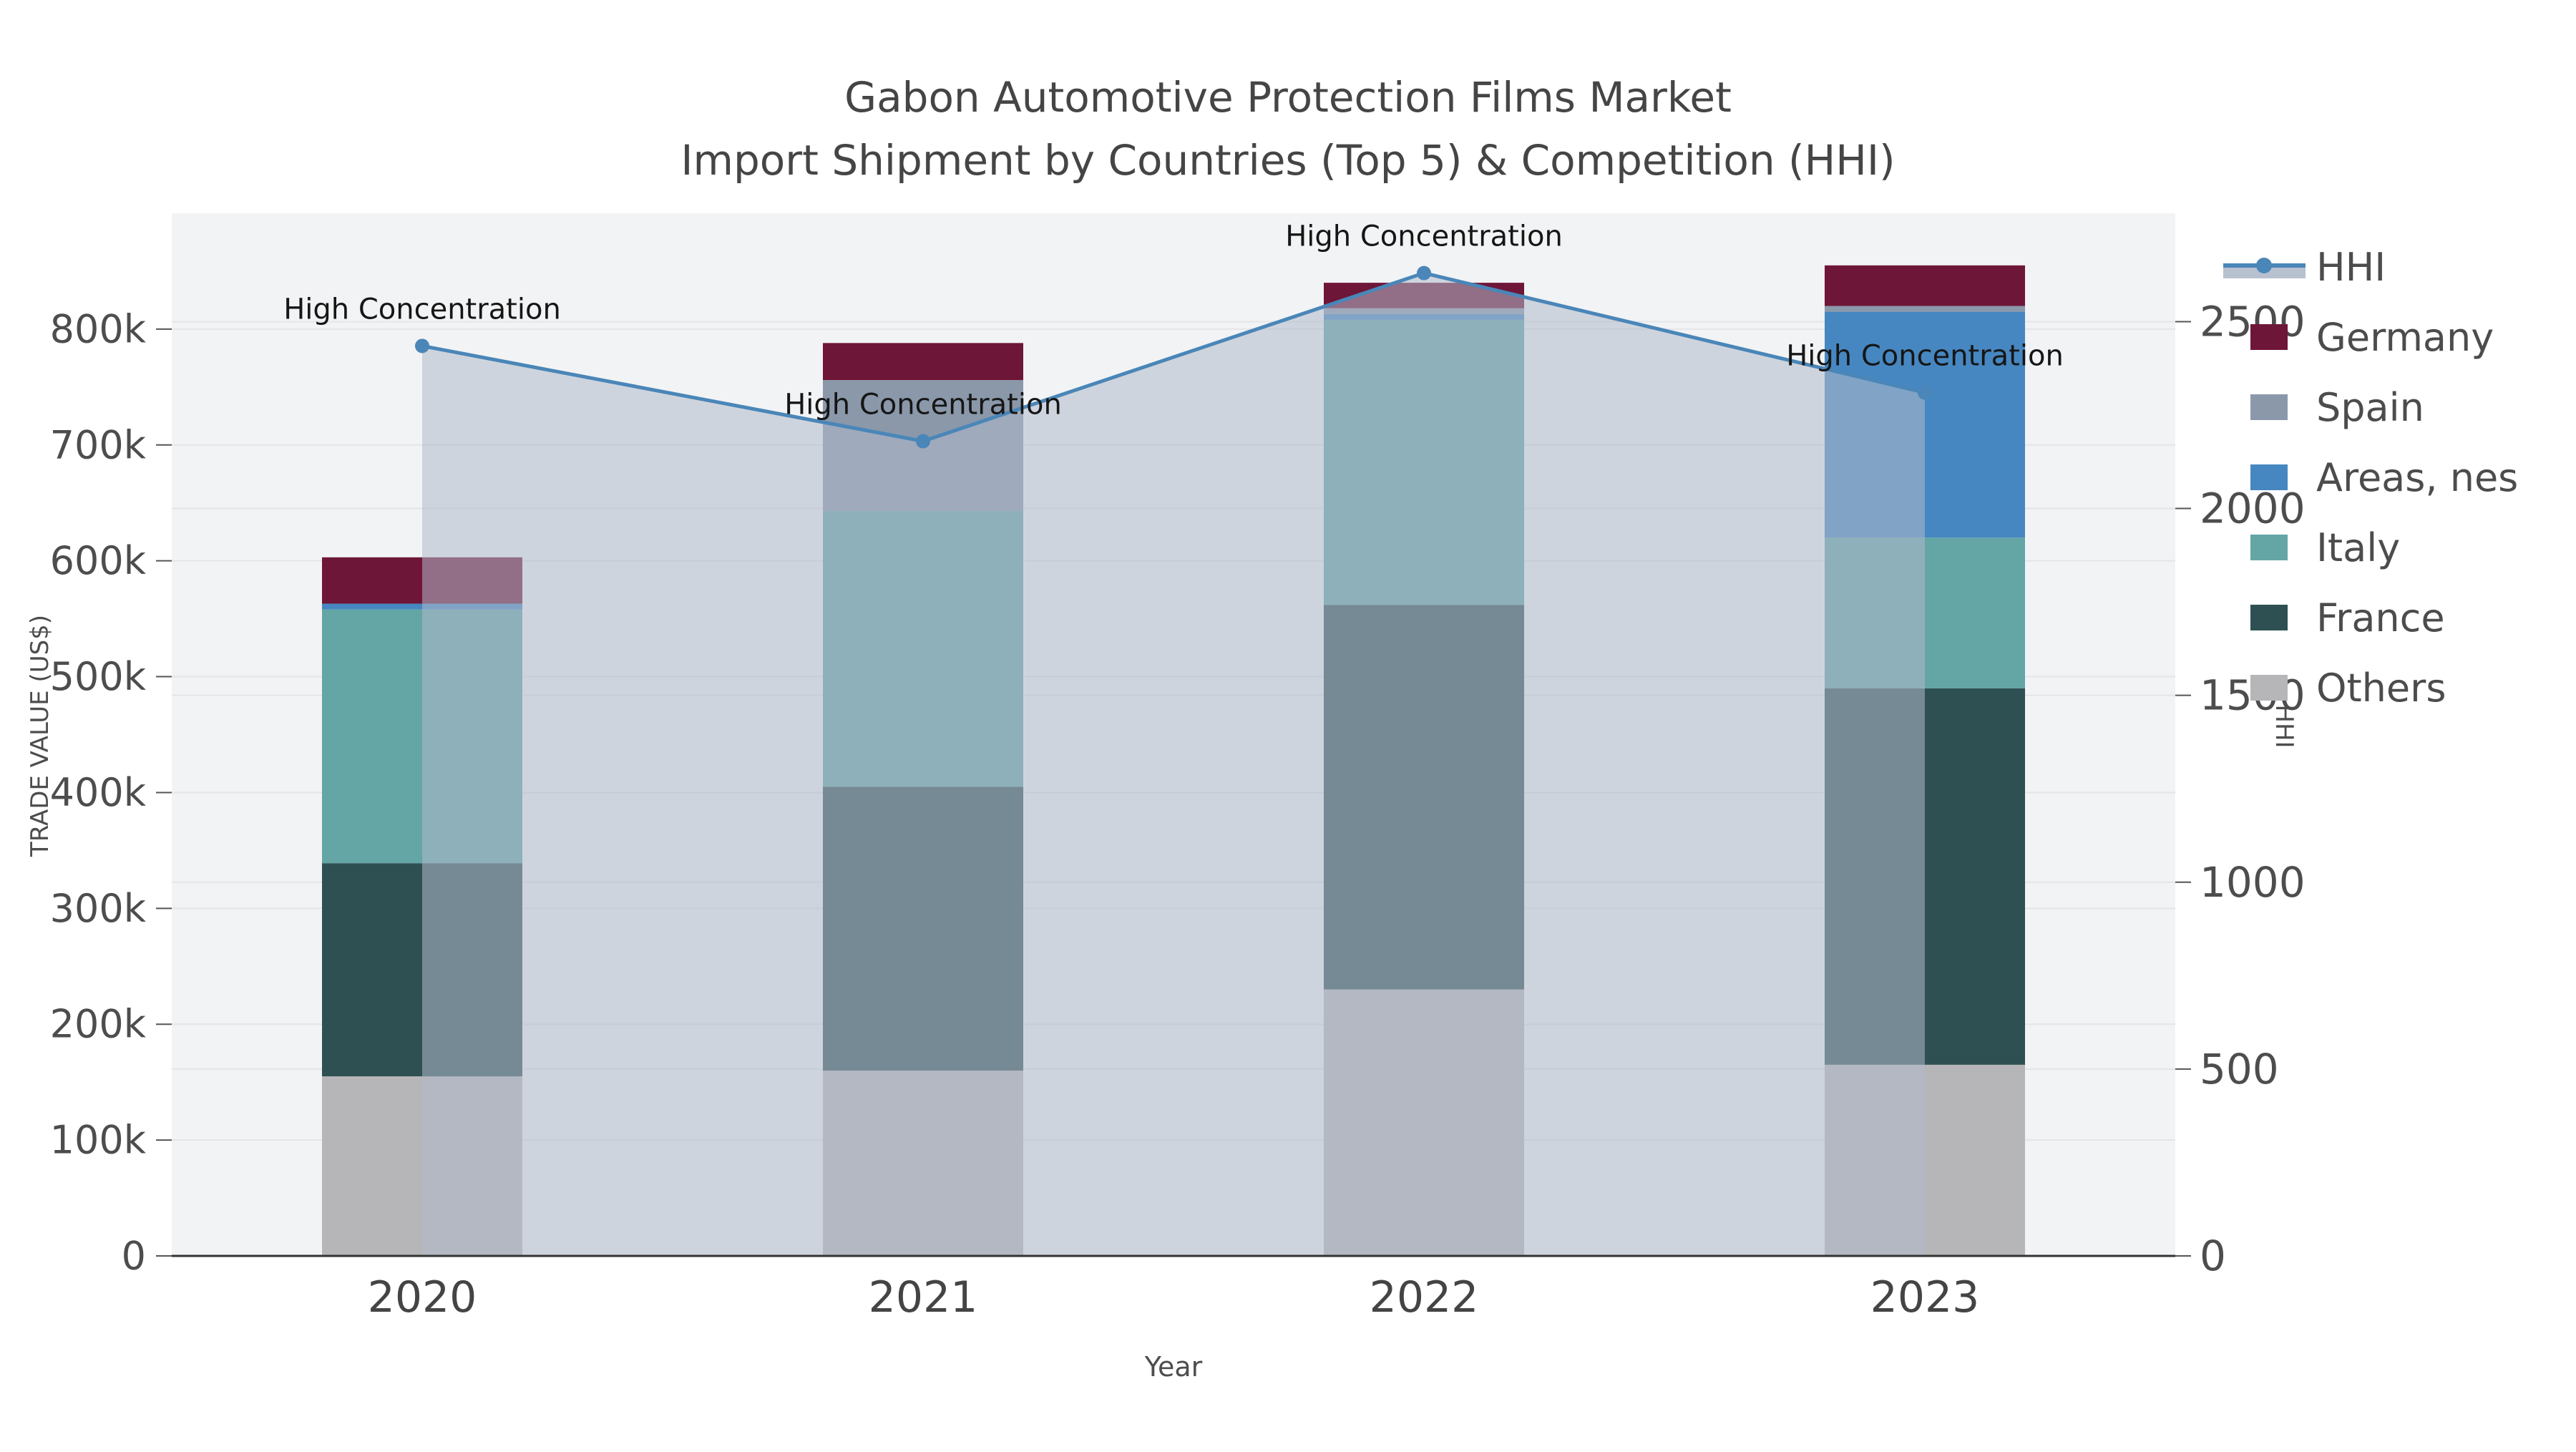 The height and width of the screenshot is (1452, 2576). I want to click on x-tick-label-2023: 2023, so click(1925, 1297).